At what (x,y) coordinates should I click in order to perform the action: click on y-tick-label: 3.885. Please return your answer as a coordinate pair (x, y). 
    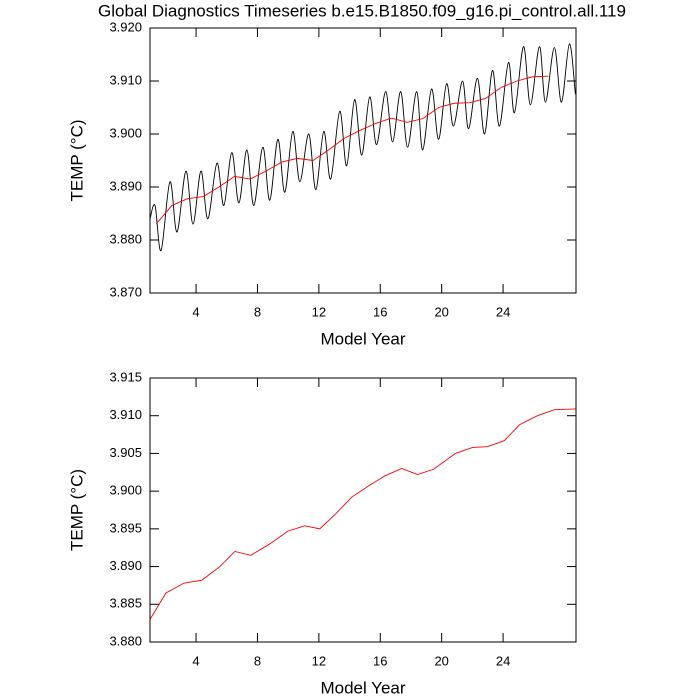
    Looking at the image, I should click on (125, 603).